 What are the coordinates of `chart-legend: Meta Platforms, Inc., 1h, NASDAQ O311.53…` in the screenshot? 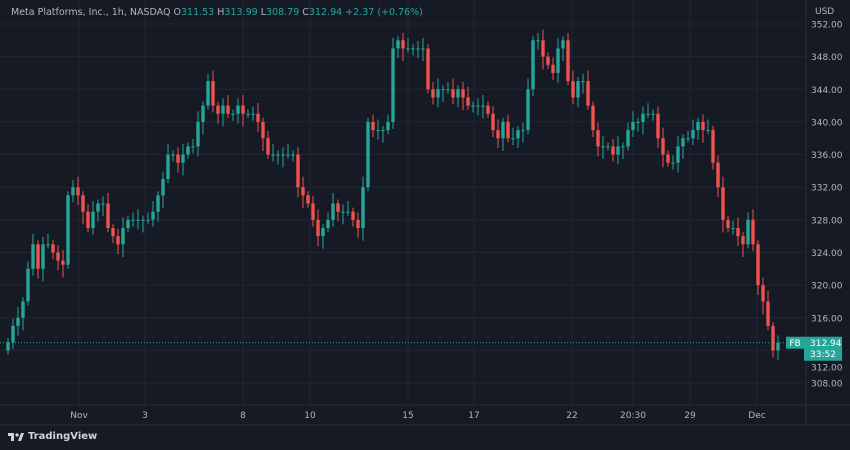 It's located at (217, 12).